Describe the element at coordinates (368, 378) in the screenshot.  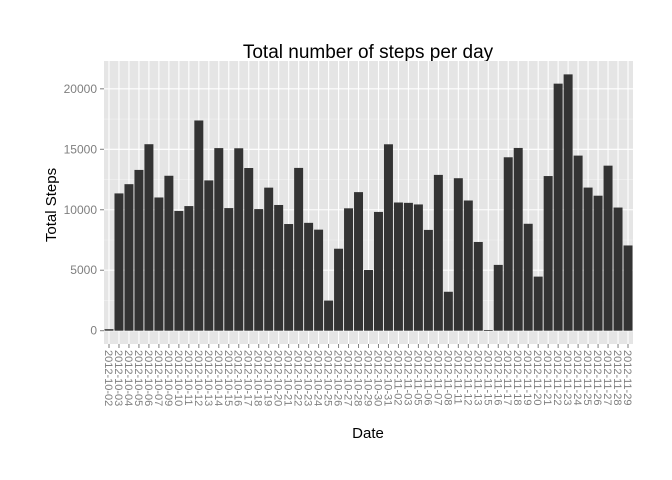
I see `x-tick-label: 2012-10-29` at that location.